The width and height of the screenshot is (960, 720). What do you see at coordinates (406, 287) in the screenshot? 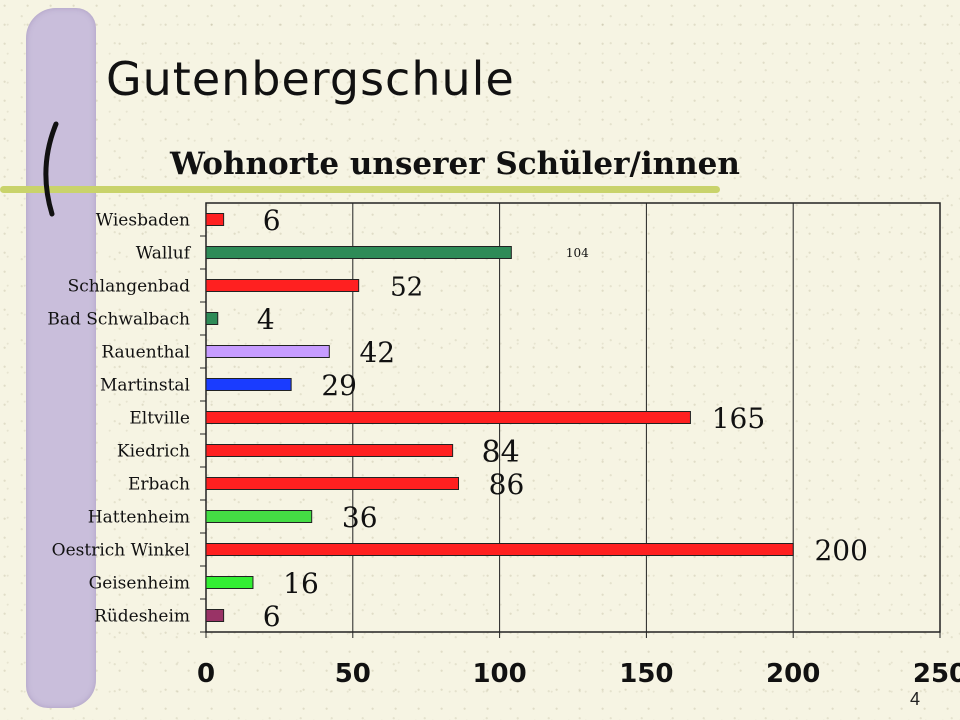
I see `data-label: 52` at bounding box center [406, 287].